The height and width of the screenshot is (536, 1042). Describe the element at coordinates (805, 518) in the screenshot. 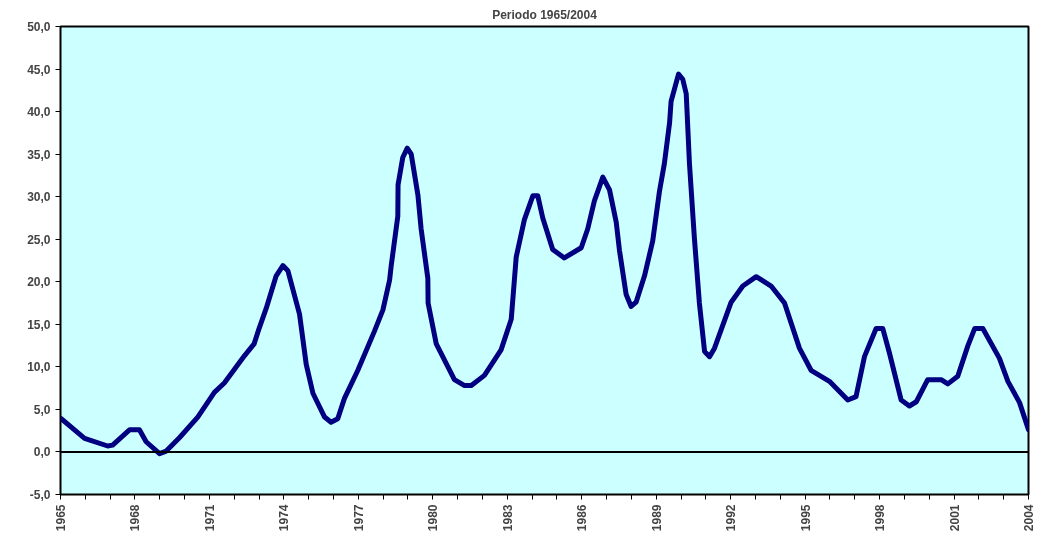

I see `x-tick-label: 1995` at that location.